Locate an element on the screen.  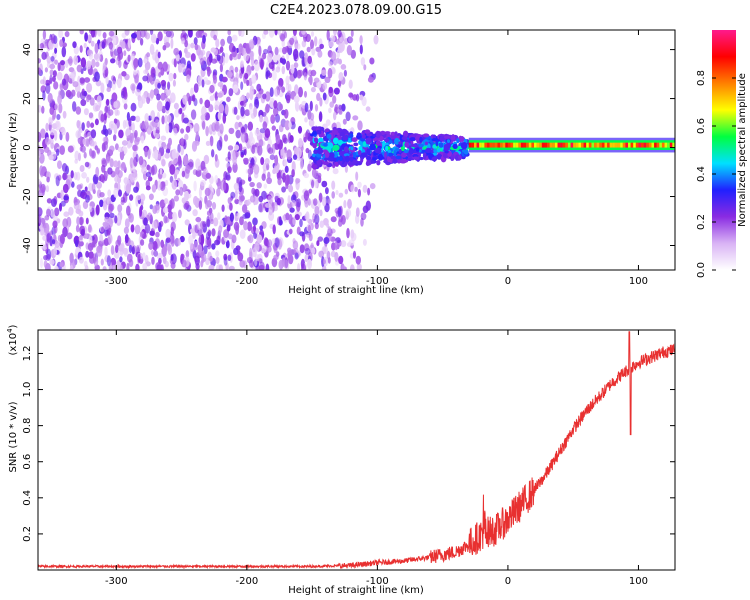
colorbar-strip is located at coordinates (724, 150).